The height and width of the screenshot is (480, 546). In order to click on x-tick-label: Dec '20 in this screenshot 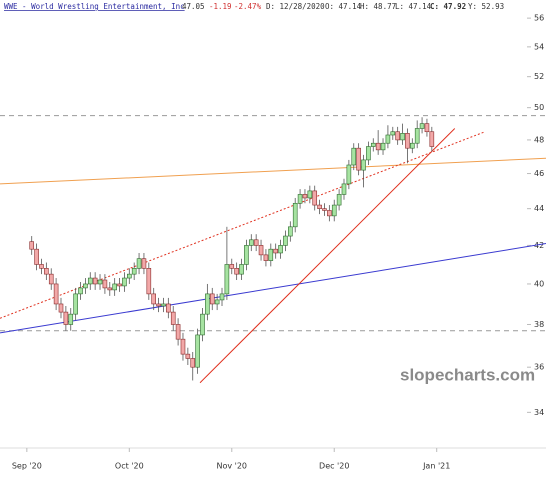, I will do `click(334, 466)`.